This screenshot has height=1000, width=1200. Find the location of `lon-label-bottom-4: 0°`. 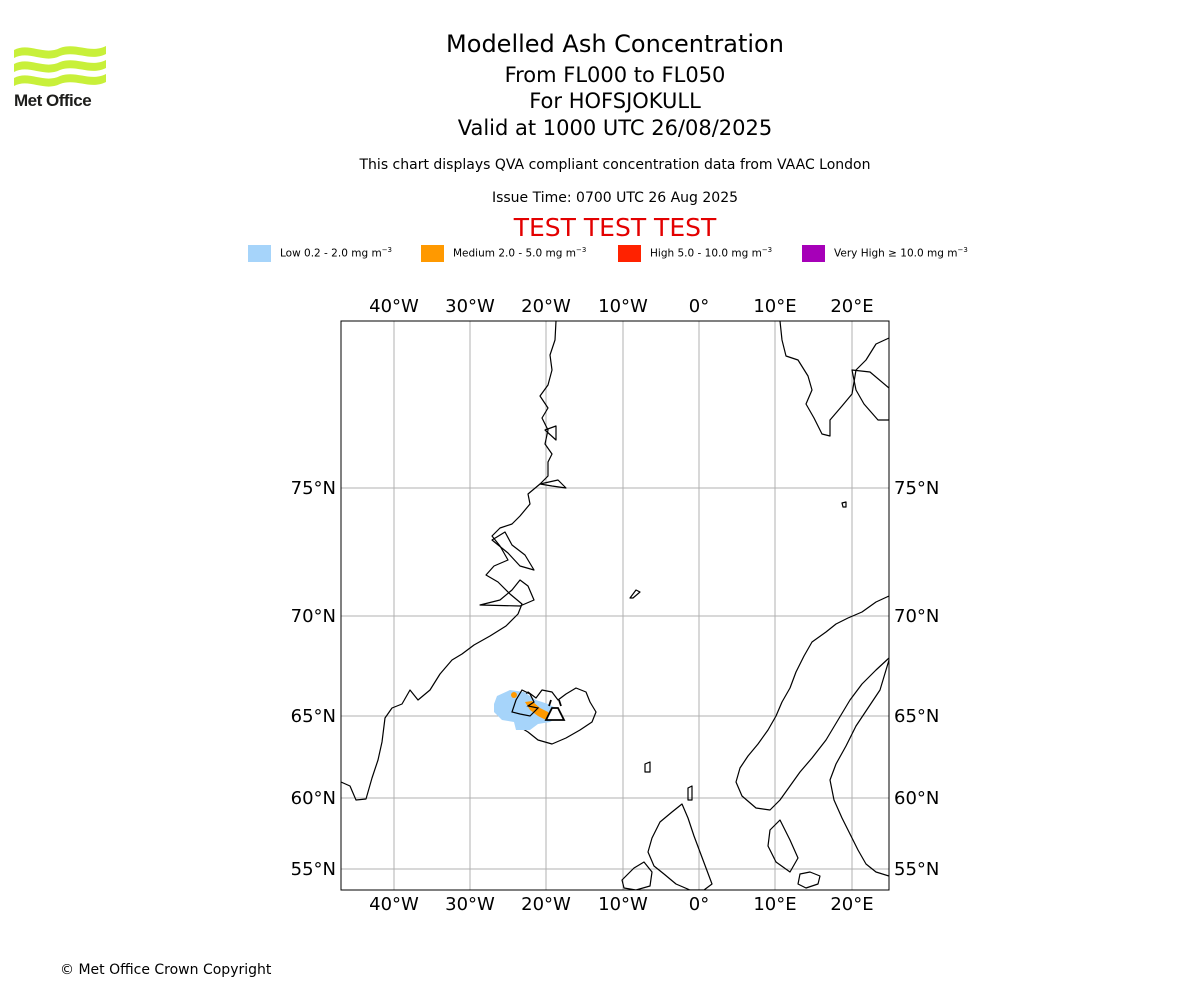

lon-label-bottom-4: 0° is located at coordinates (699, 904).